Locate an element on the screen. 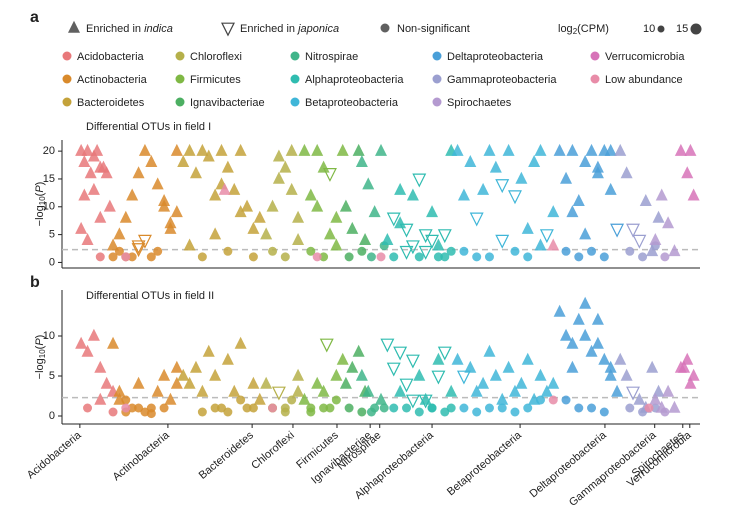 This screenshot has height=516, width=730. legend-label: Alphaproteobacteria is located at coordinates (354, 80).